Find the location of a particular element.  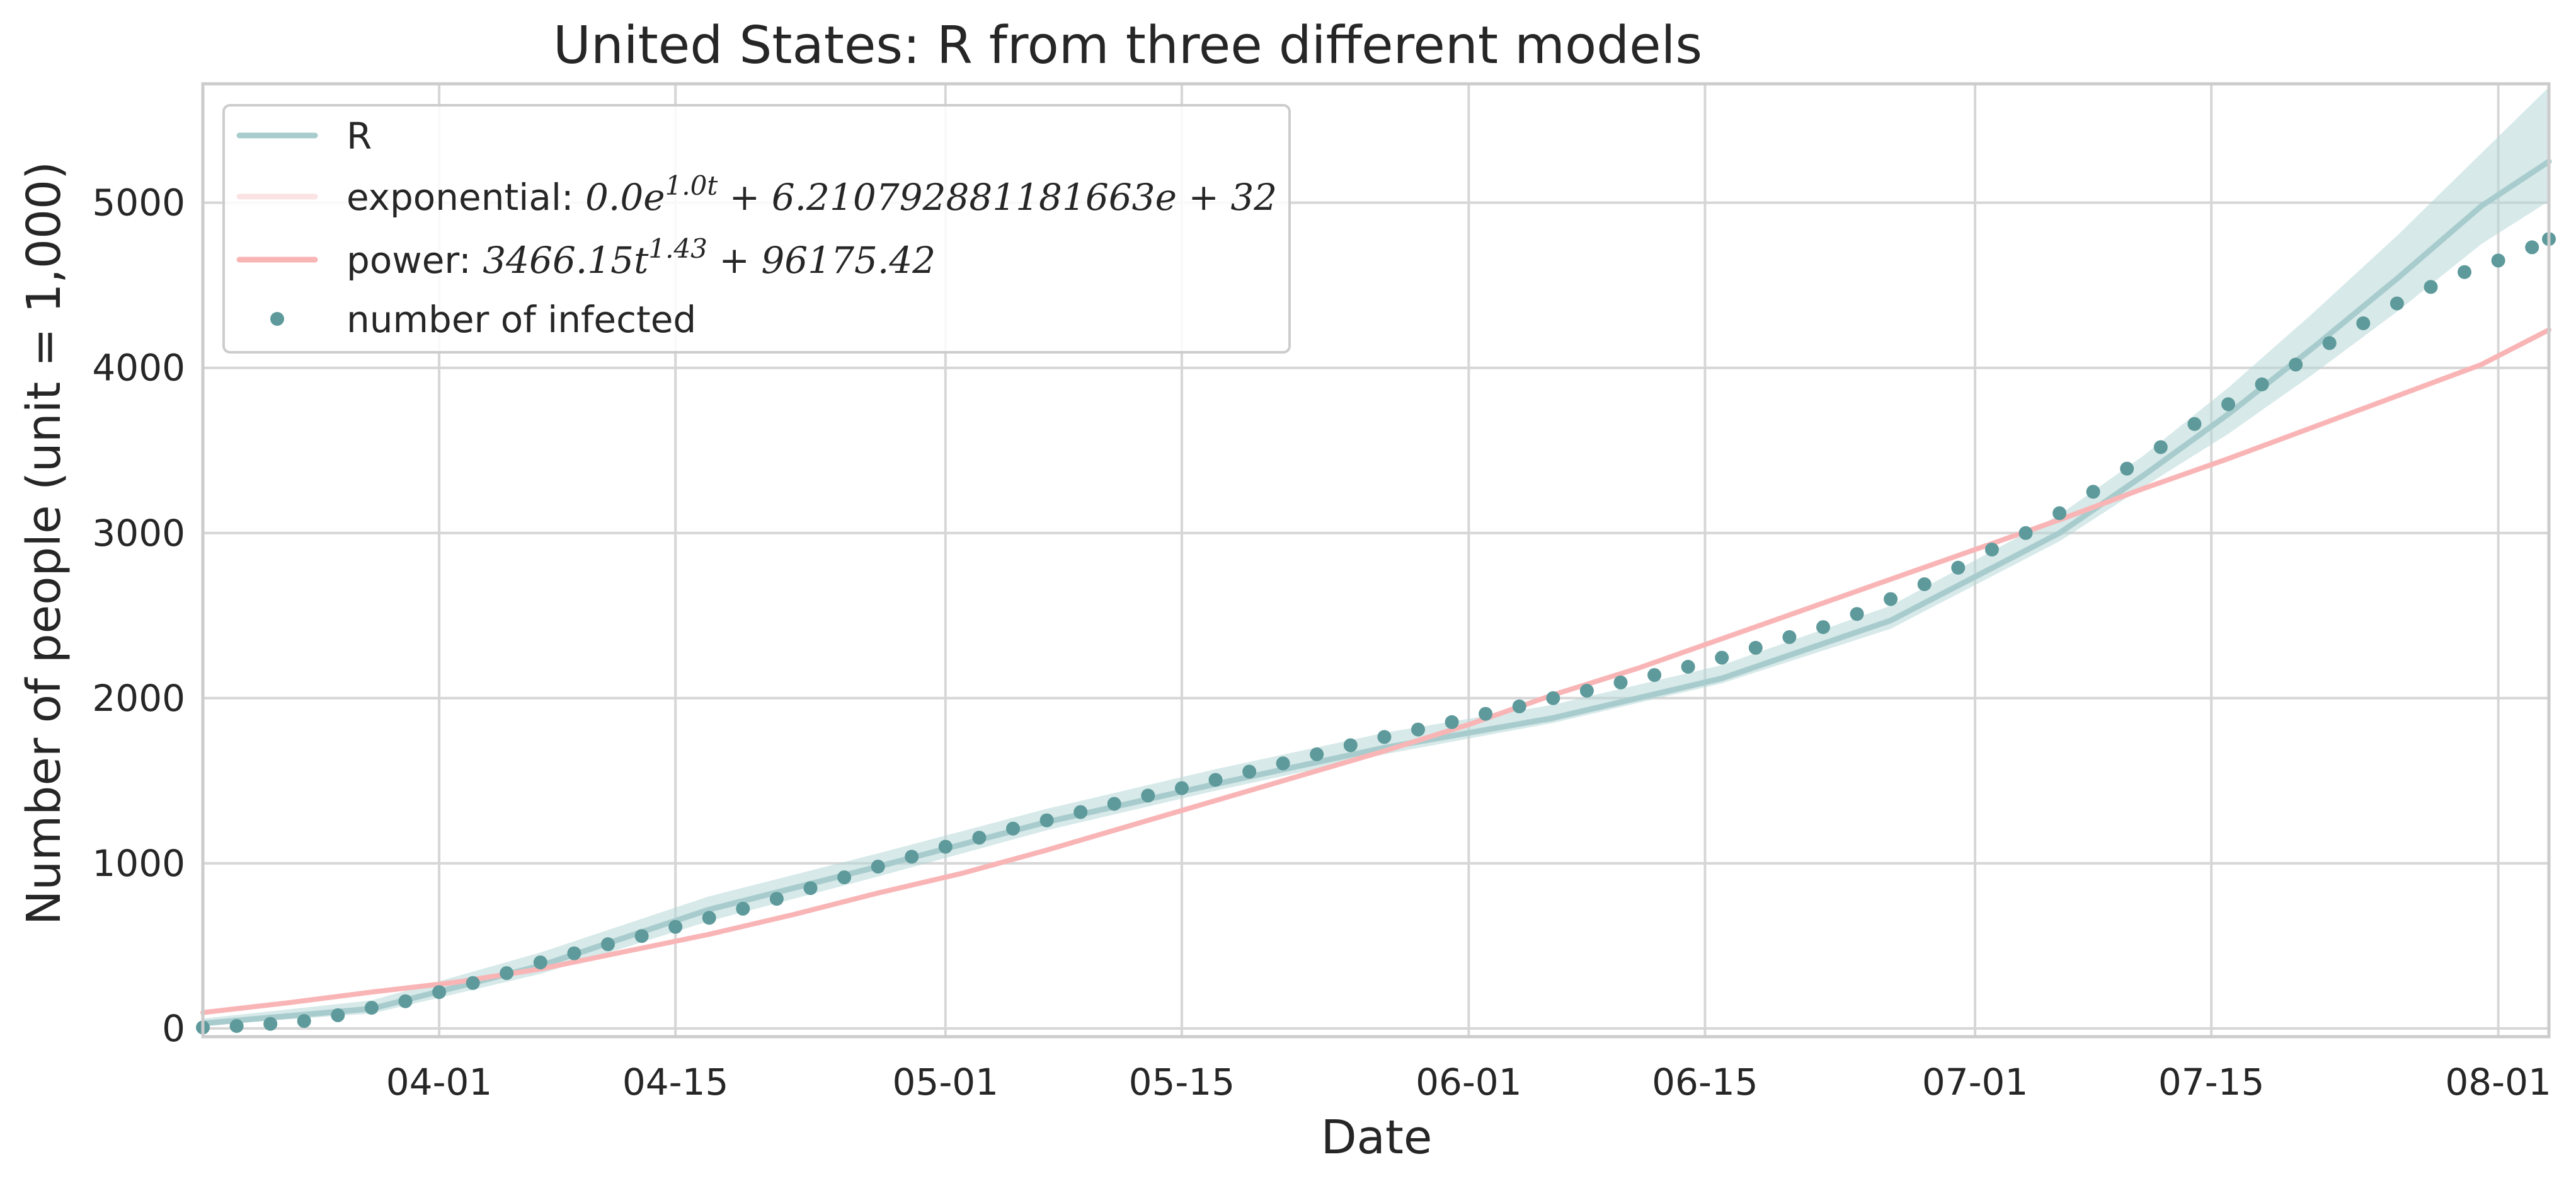

y-tick-label: 0 is located at coordinates (173, 1028).